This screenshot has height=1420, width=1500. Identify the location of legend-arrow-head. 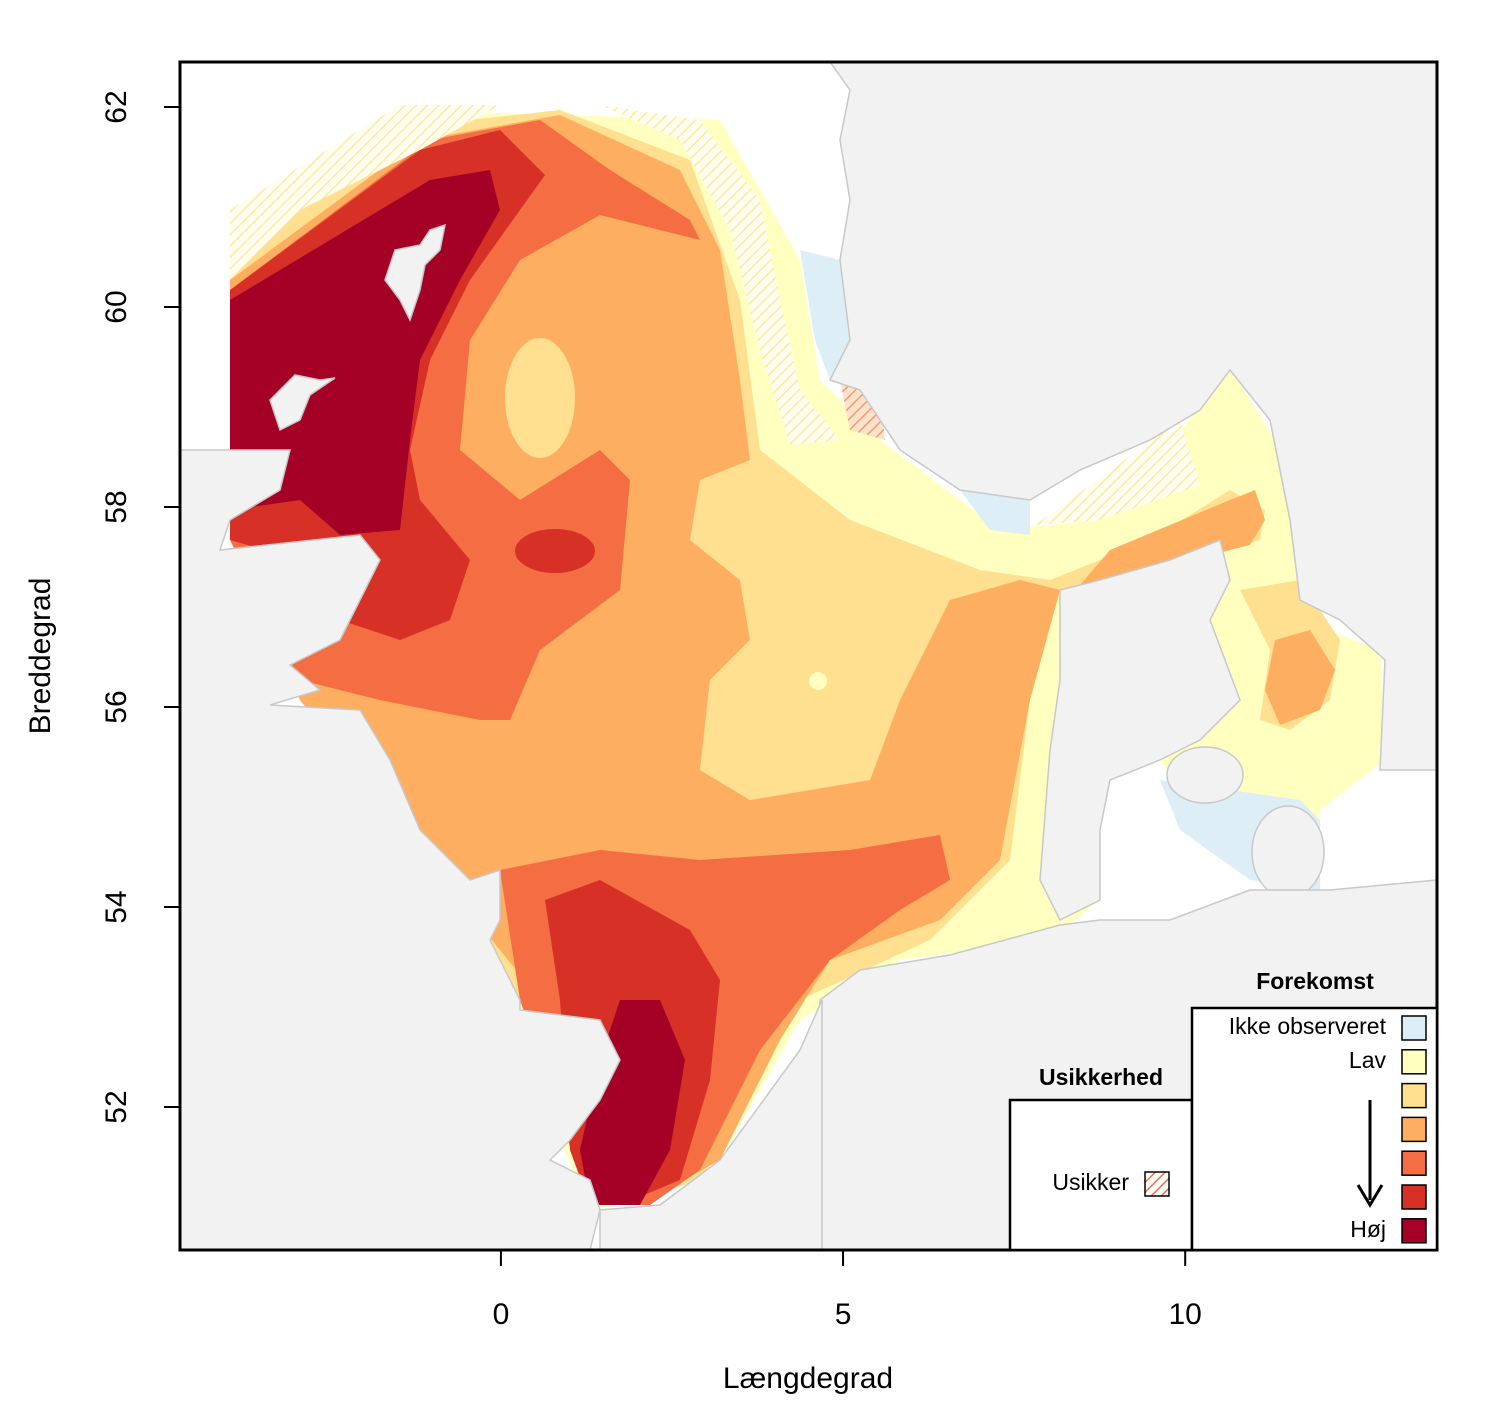
(1370, 1196).